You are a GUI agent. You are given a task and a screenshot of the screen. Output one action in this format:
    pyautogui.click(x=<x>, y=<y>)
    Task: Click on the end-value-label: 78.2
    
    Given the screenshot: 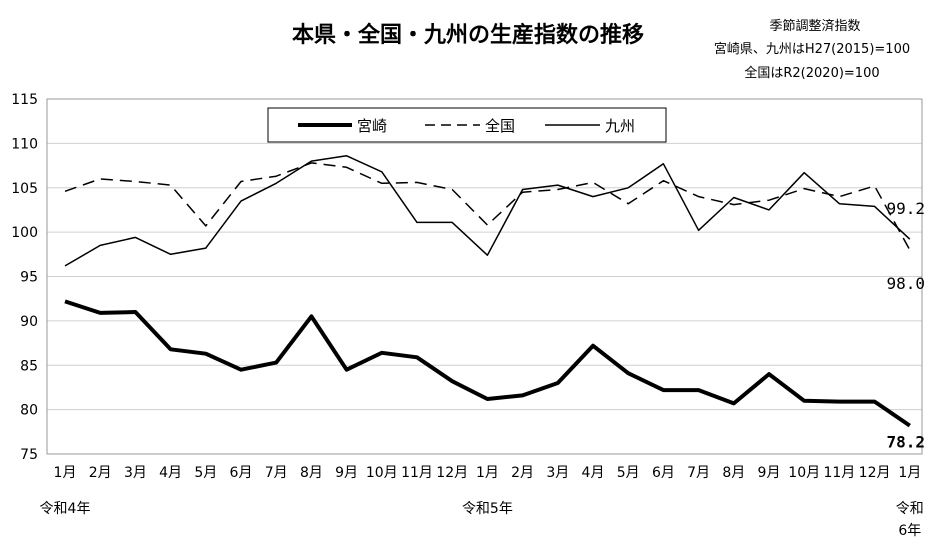 What is the action you would take?
    pyautogui.click(x=906, y=442)
    